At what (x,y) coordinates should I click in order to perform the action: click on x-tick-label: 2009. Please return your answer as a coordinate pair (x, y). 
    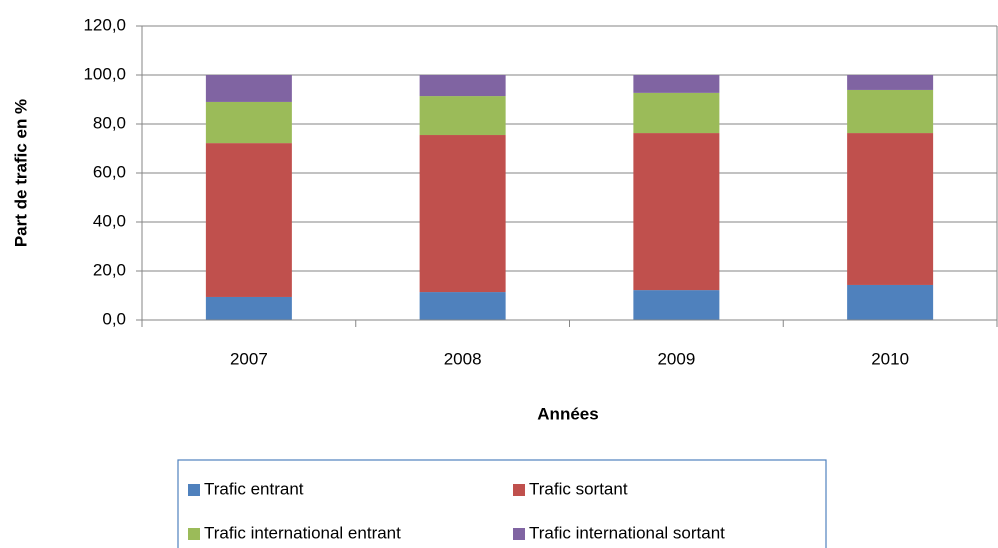
    Looking at the image, I should click on (676, 358).